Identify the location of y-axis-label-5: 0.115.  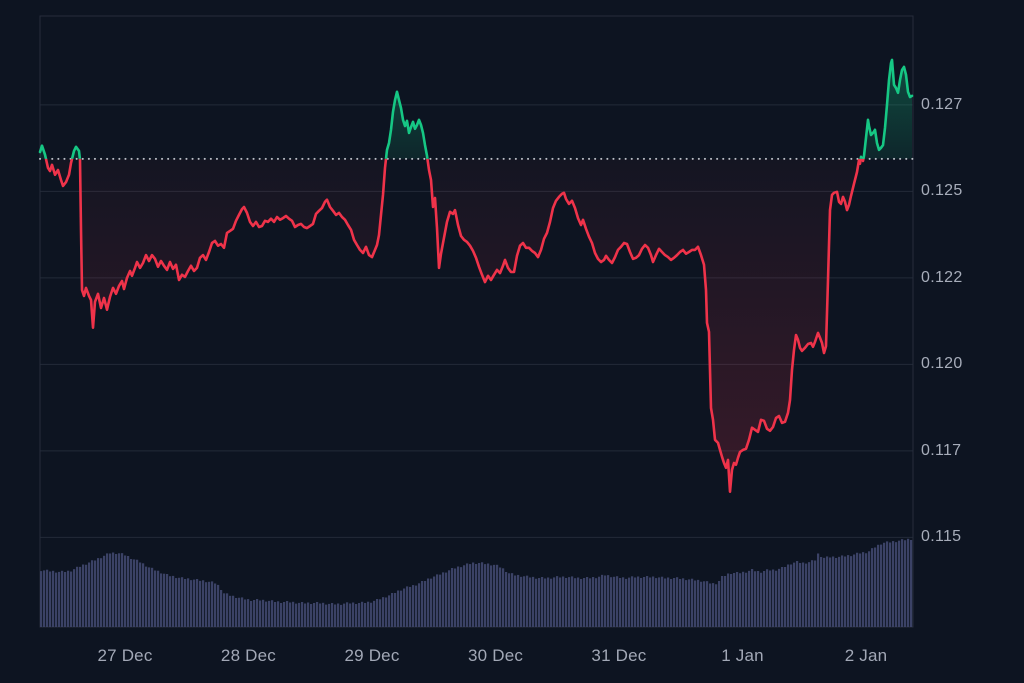
(941, 537).